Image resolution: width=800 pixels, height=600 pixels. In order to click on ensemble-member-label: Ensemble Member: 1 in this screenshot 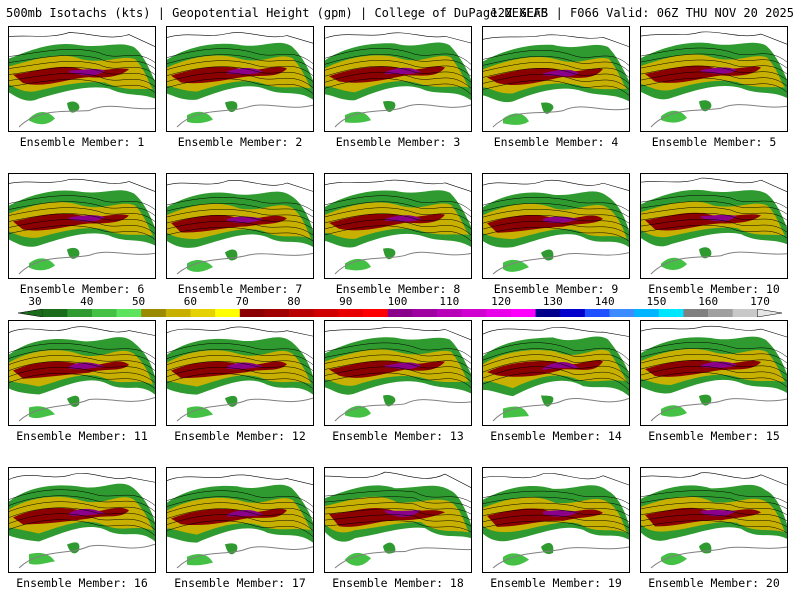, I will do `click(82, 142)`.